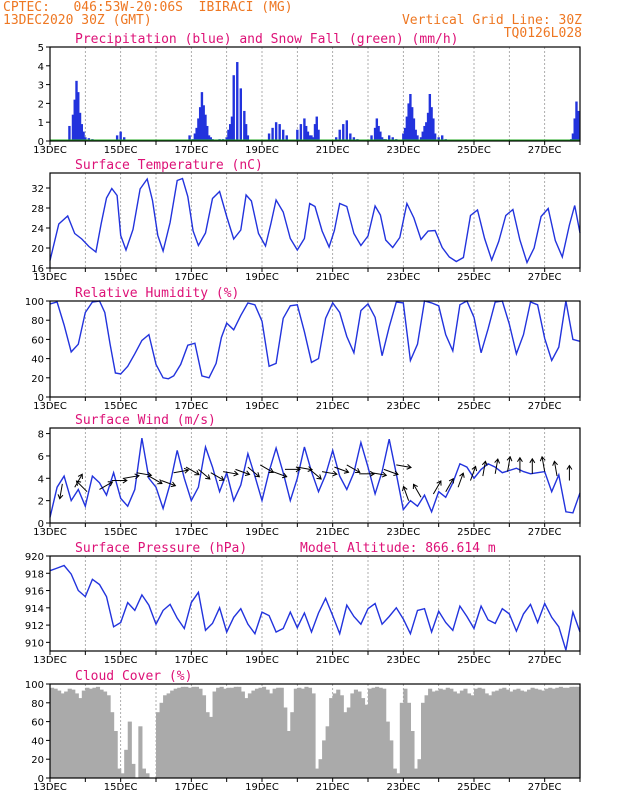  What do you see at coordinates (34, 592) in the screenshot?
I see `y-tick-label: 916` at bounding box center [34, 592].